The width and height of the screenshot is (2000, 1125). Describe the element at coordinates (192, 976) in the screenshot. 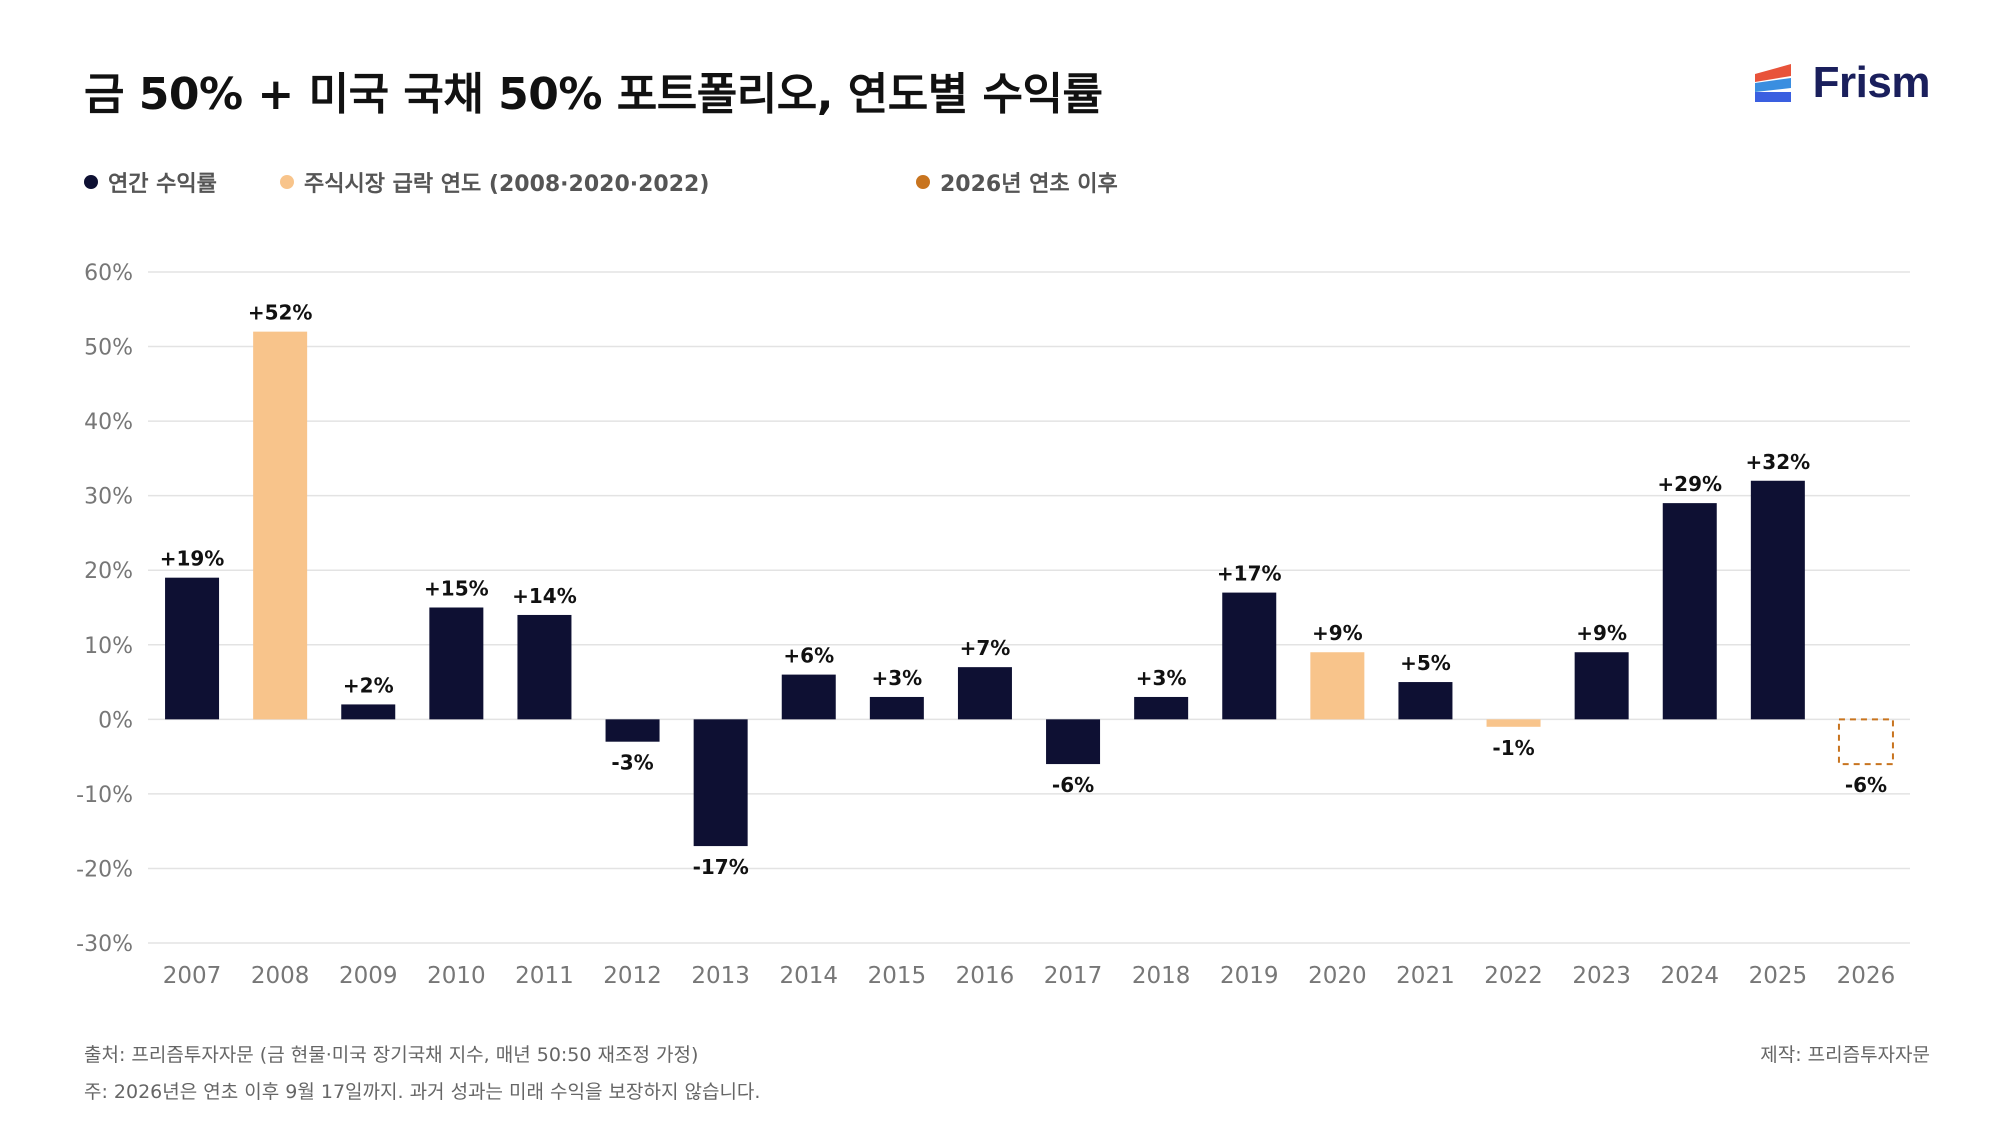

I see `x-tick-label: 2007` at that location.